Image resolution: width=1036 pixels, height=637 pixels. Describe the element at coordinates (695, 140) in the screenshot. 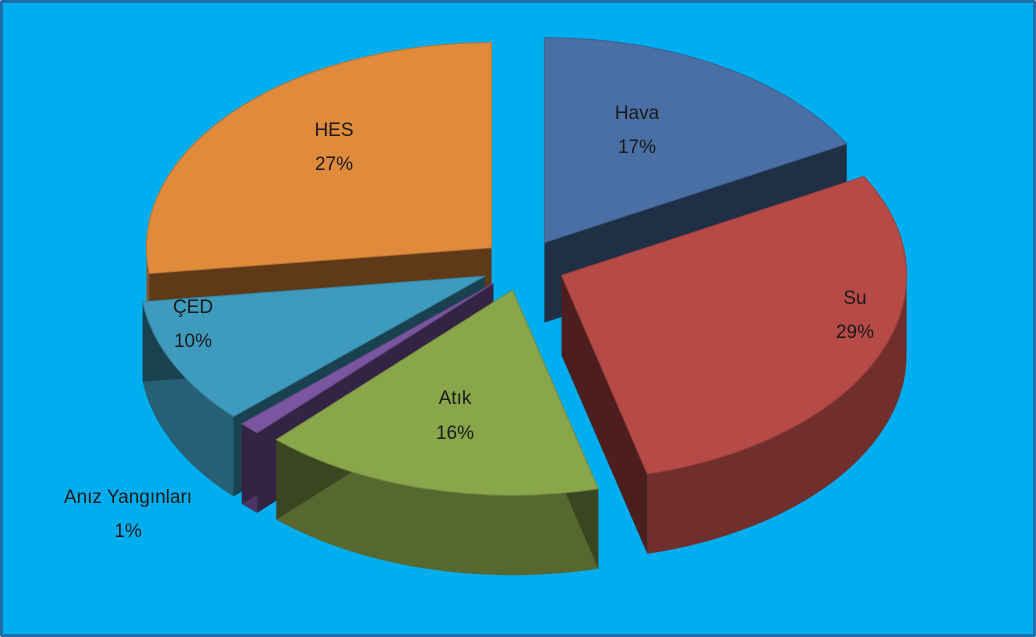

I see `slice-hava` at that location.